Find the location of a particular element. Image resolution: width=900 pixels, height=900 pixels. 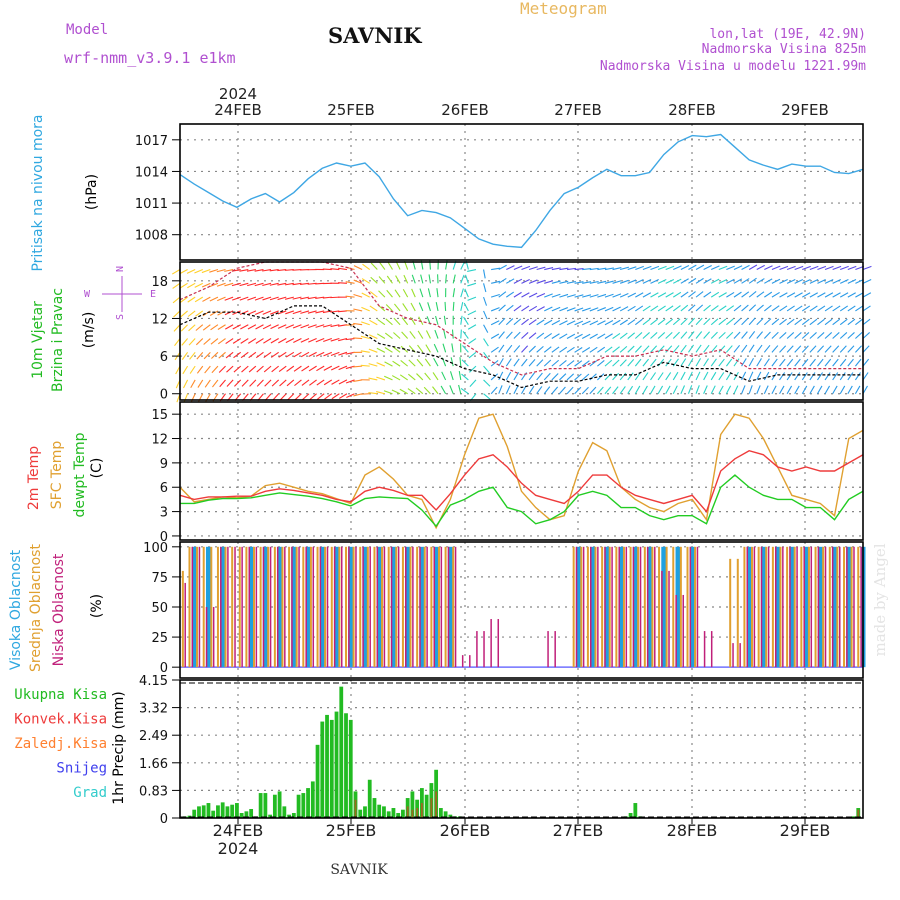

compass-north: N is located at coordinates (120, 269).